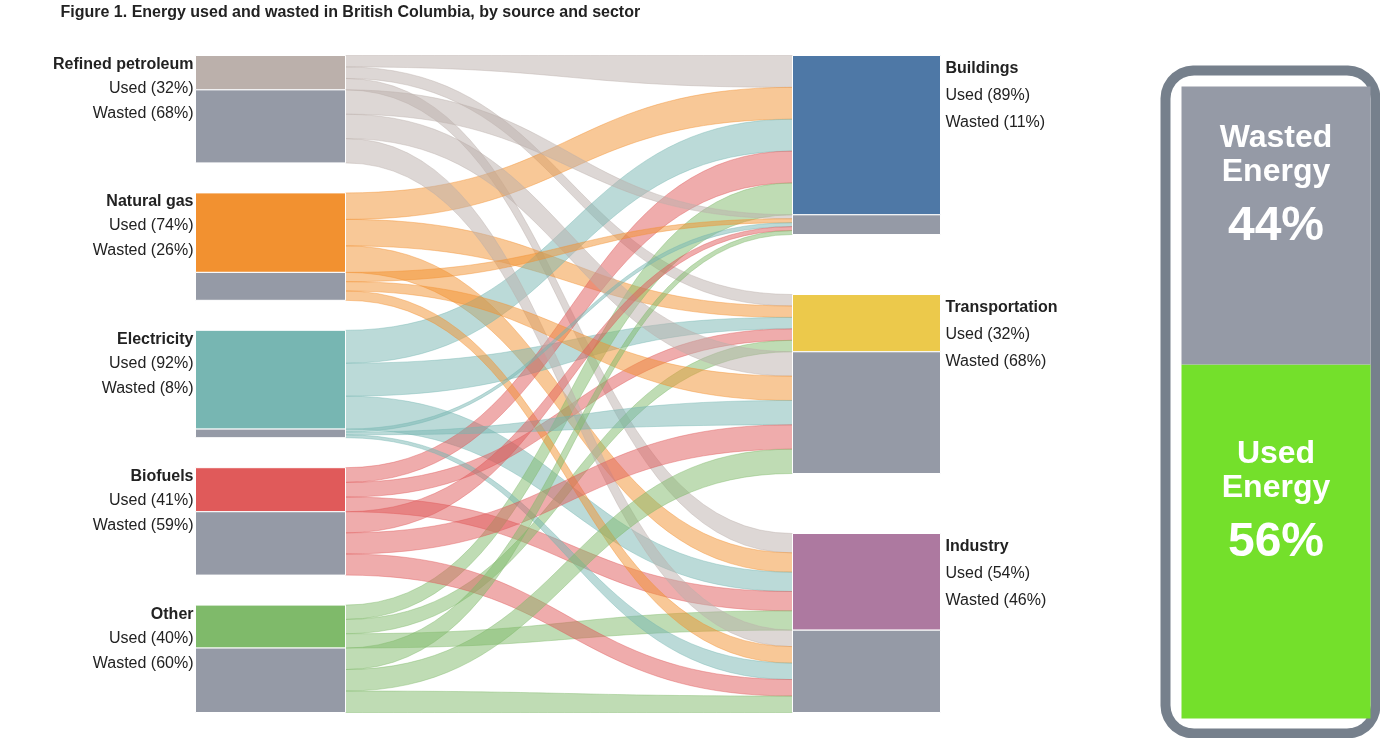 The width and height of the screenshot is (1380, 738). I want to click on data-label: Wasted (60%), so click(143, 662).